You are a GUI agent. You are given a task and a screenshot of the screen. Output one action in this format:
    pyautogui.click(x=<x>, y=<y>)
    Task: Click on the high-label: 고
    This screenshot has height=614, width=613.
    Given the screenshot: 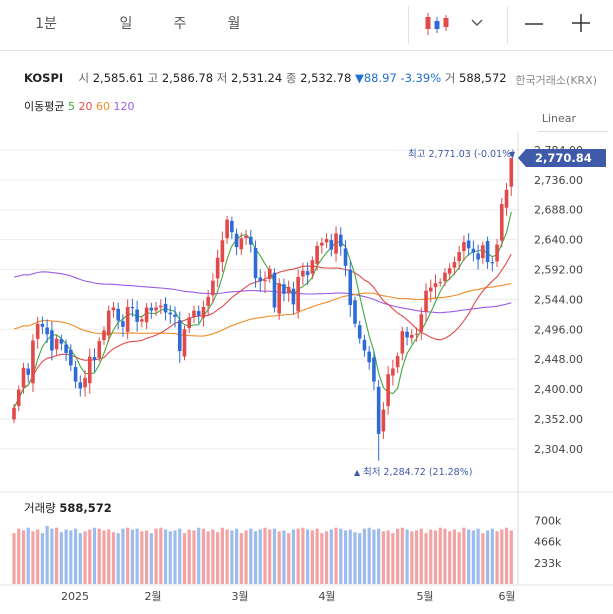 What is the action you would take?
    pyautogui.click(x=153, y=78)
    